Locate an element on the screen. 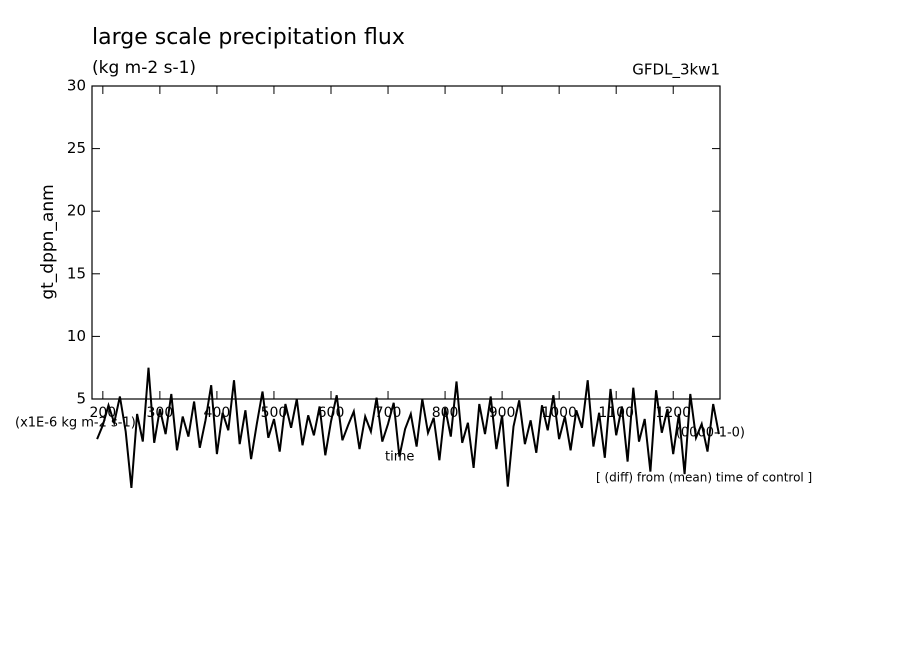  y-tick-label: 30 is located at coordinates (76, 86).